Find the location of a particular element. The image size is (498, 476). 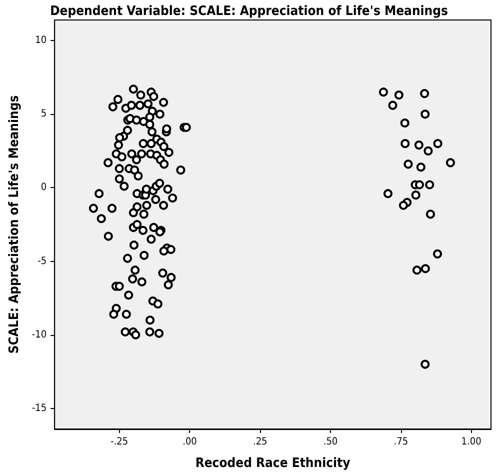

y-tick-label: 10 is located at coordinates (41, 40).